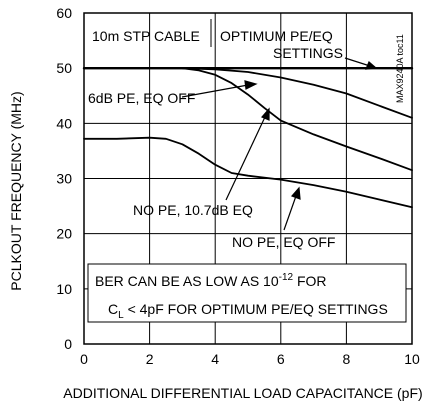 The height and width of the screenshot is (406, 444). I want to click on ber-note-text: BER CAN BE AS LOW AS 10, so click(187, 281).